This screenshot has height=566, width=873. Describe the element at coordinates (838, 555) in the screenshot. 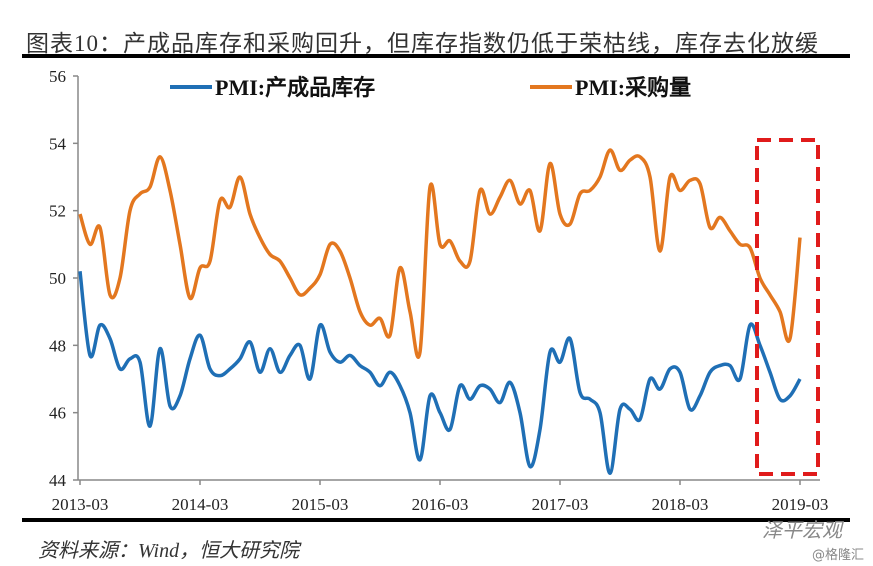

I see `watermark-gelonghui: @格隆汇` at that location.